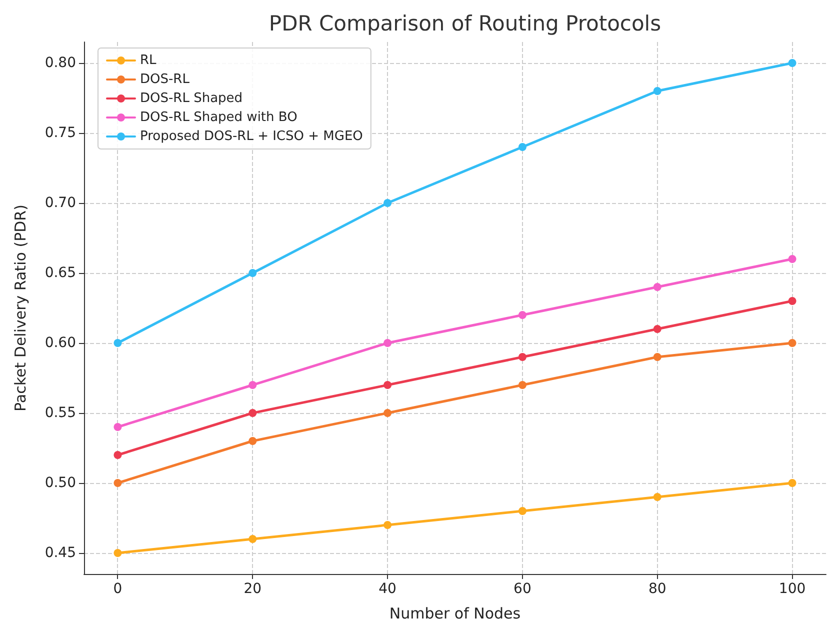 This screenshot has height=626, width=832. What do you see at coordinates (165, 79) in the screenshot?
I see `legend-label: DOS-RL` at bounding box center [165, 79].